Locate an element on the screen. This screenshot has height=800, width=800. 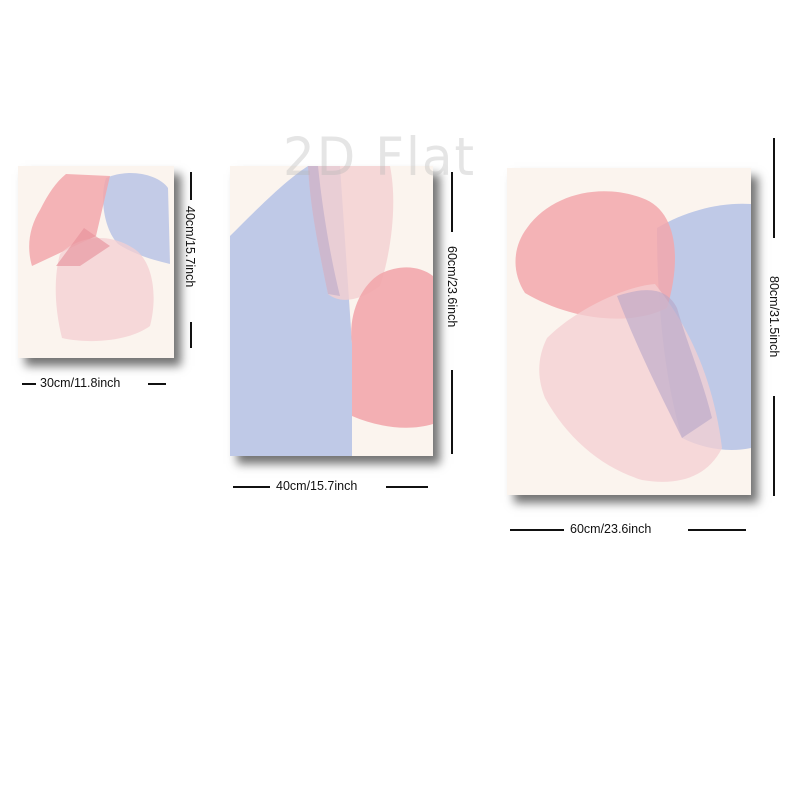
lavender-shape is located at coordinates (136, 218).